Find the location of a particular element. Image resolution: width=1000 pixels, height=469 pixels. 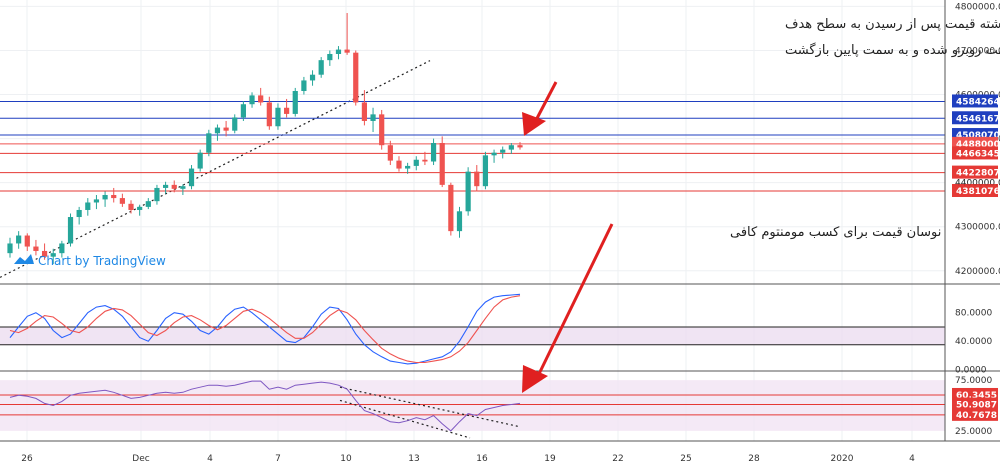

price-tick-label: 4400000.0 is located at coordinates (977, 184).